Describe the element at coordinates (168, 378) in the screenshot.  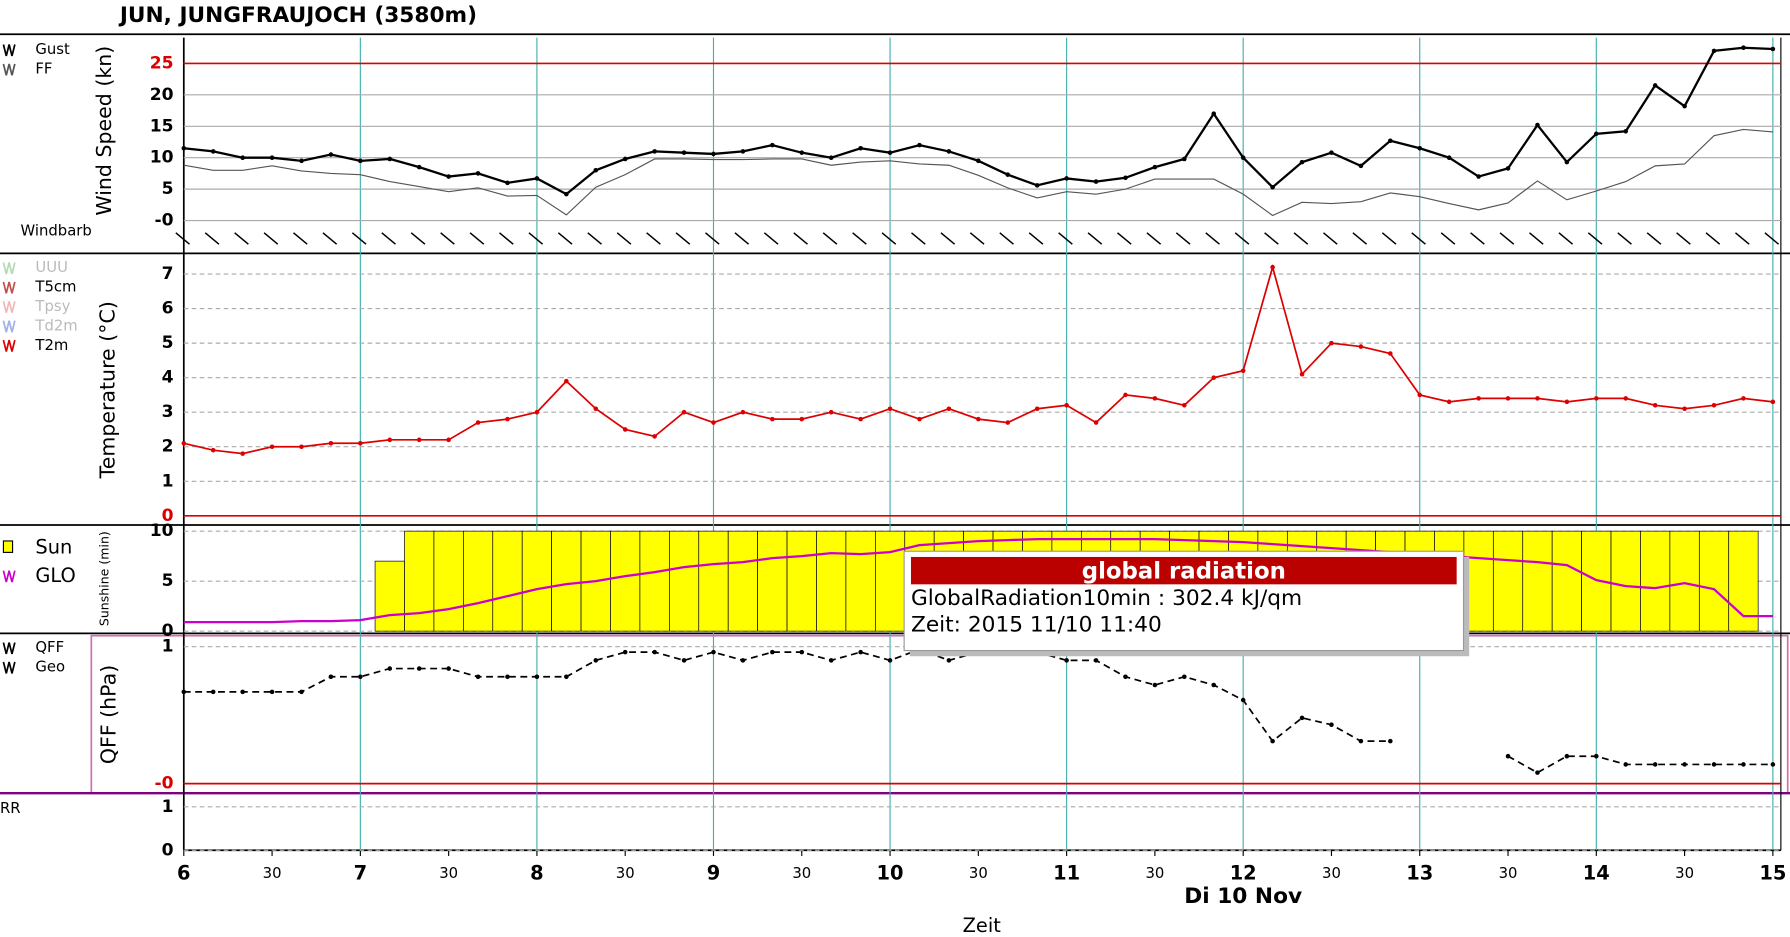
I see `y-tick-label: 4` at that location.